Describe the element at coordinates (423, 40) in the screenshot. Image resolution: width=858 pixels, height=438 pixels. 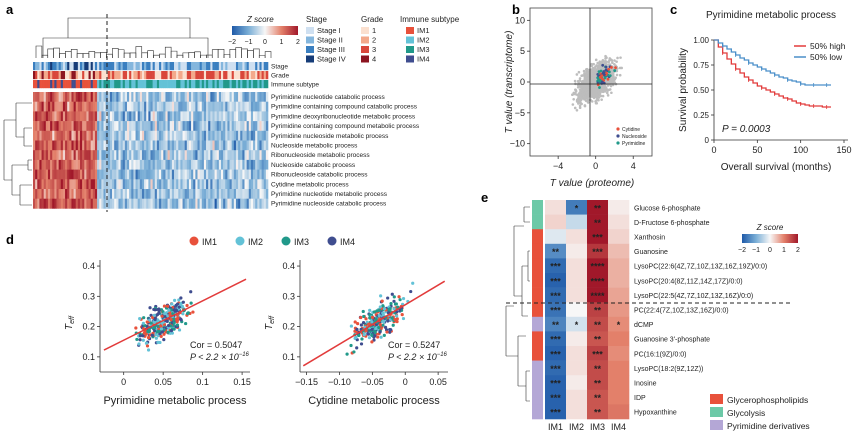
I see `a-immune-legend-label: IM2` at that location.